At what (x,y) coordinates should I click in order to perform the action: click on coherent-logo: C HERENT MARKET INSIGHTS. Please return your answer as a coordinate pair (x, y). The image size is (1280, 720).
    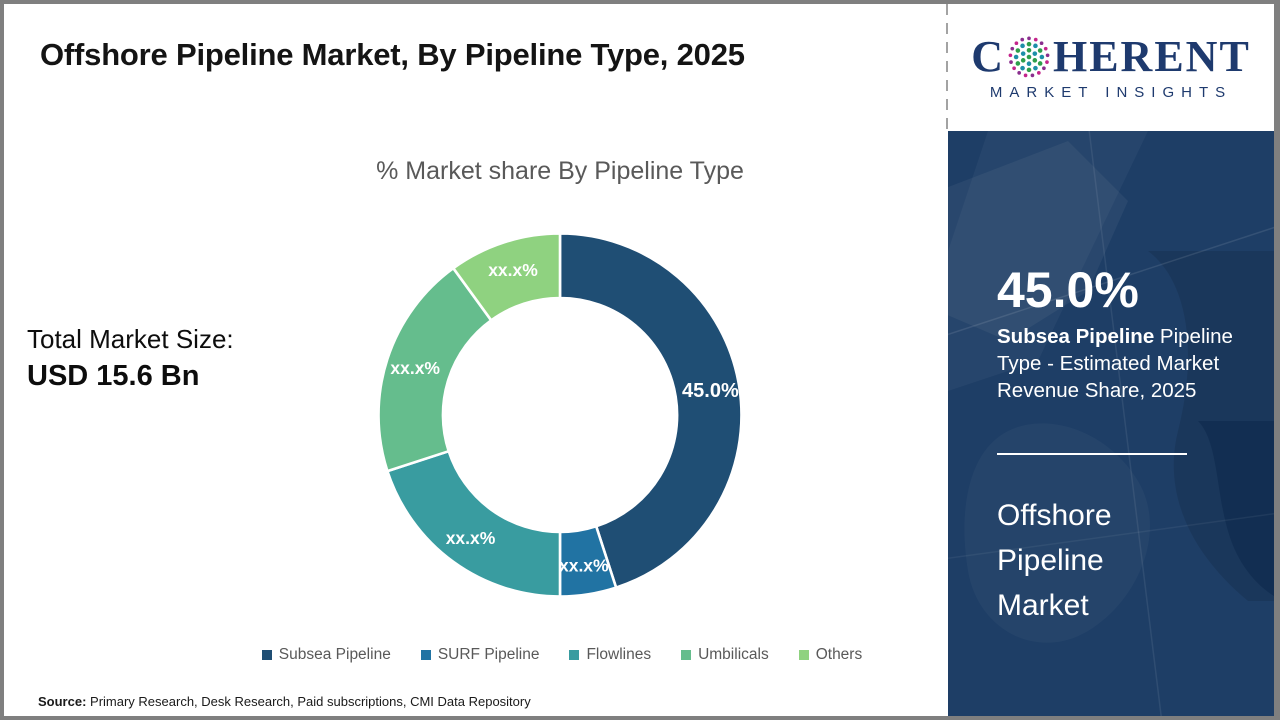
    Looking at the image, I should click on (1111, 67).